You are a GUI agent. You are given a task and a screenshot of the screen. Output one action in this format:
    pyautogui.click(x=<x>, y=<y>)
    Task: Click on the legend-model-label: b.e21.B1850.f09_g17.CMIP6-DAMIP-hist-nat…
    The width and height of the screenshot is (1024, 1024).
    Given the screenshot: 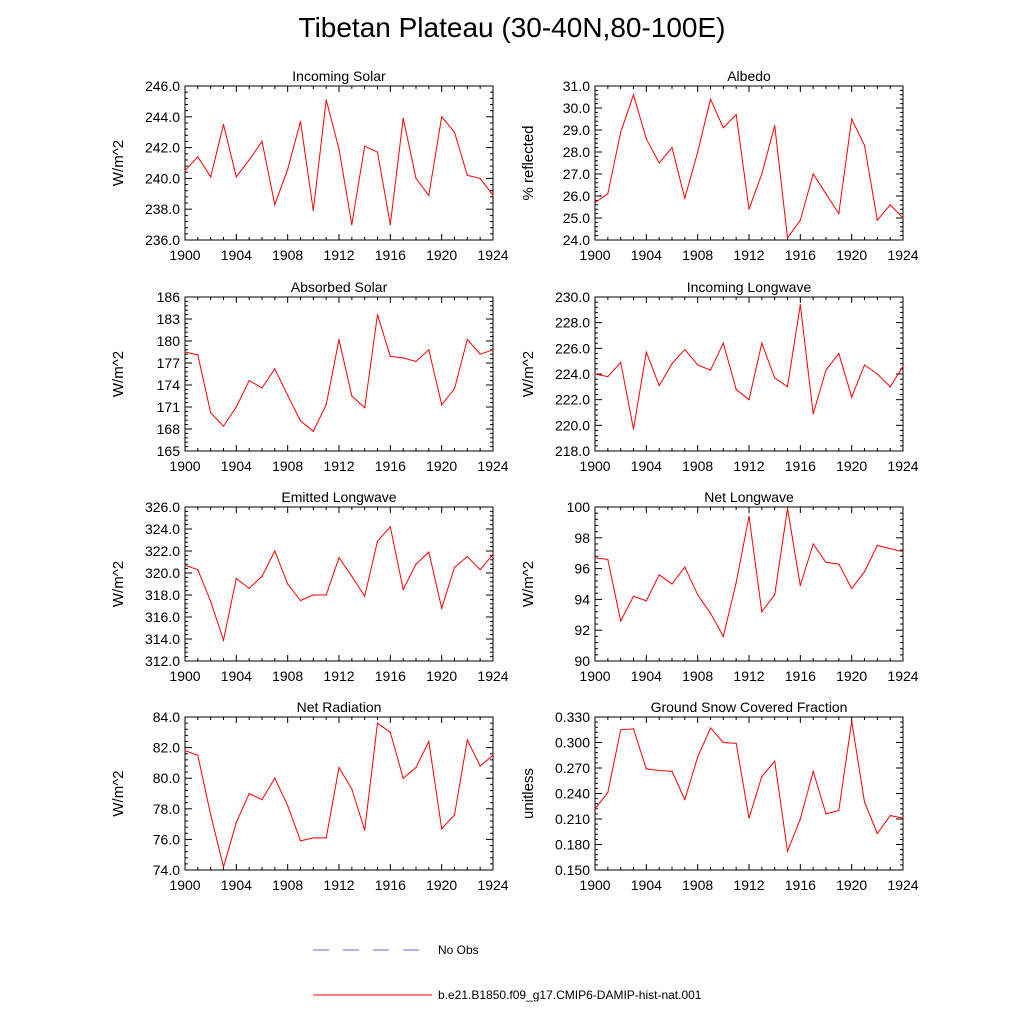 What is the action you would take?
    pyautogui.click(x=570, y=995)
    